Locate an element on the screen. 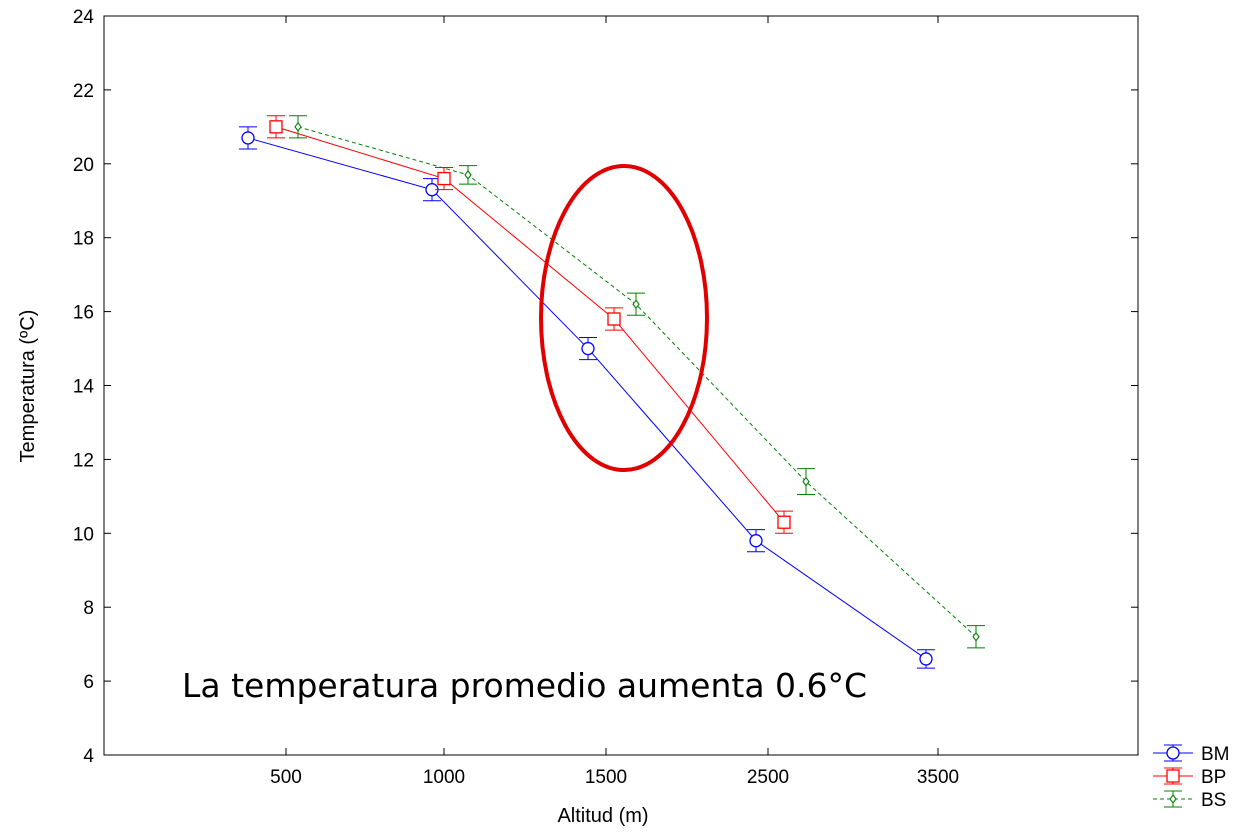 The width and height of the screenshot is (1248, 836). highlight-ellipse is located at coordinates (624, 318).